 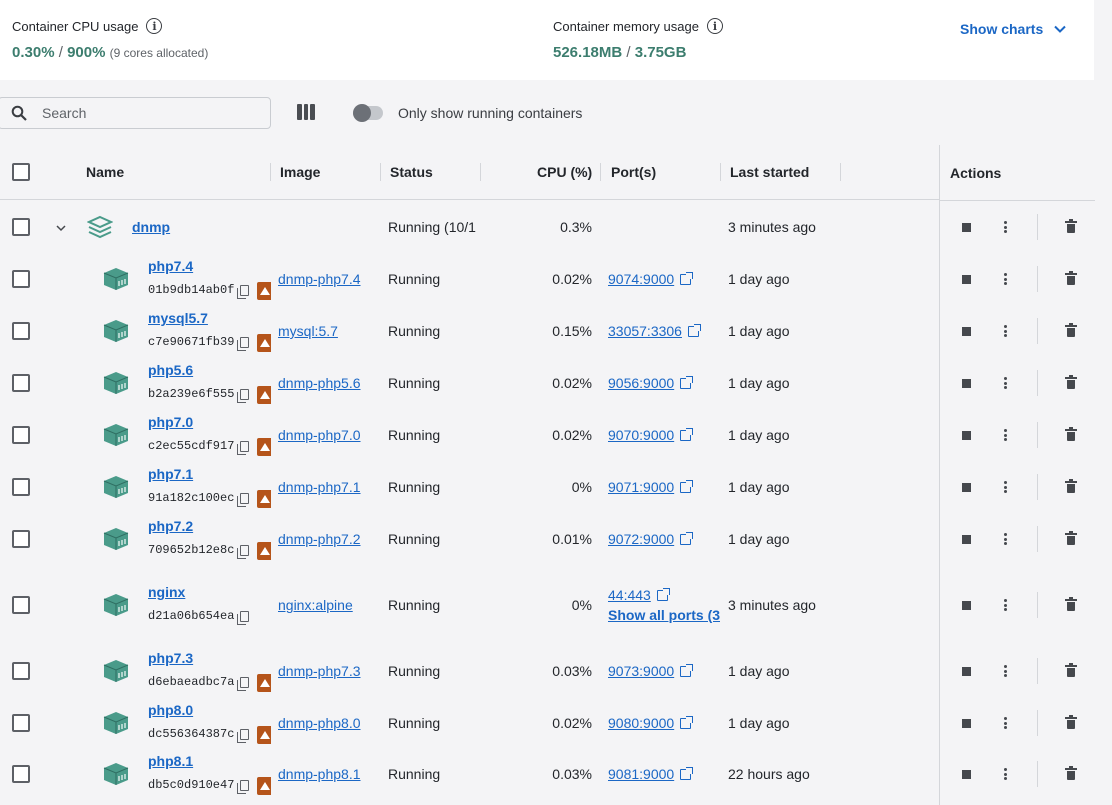 I want to click on container-name-link: php7.3, so click(x=171, y=658).